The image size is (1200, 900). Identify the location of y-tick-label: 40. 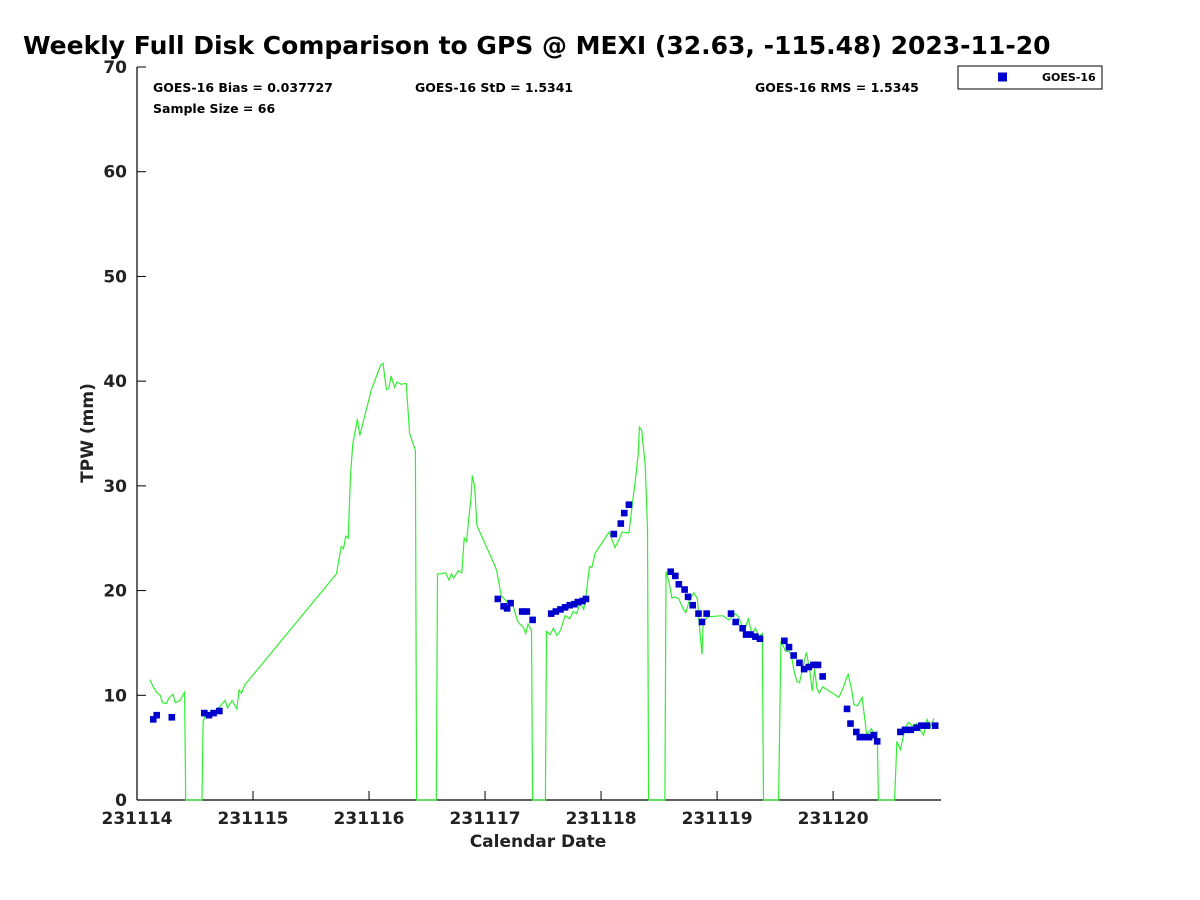
(115, 382).